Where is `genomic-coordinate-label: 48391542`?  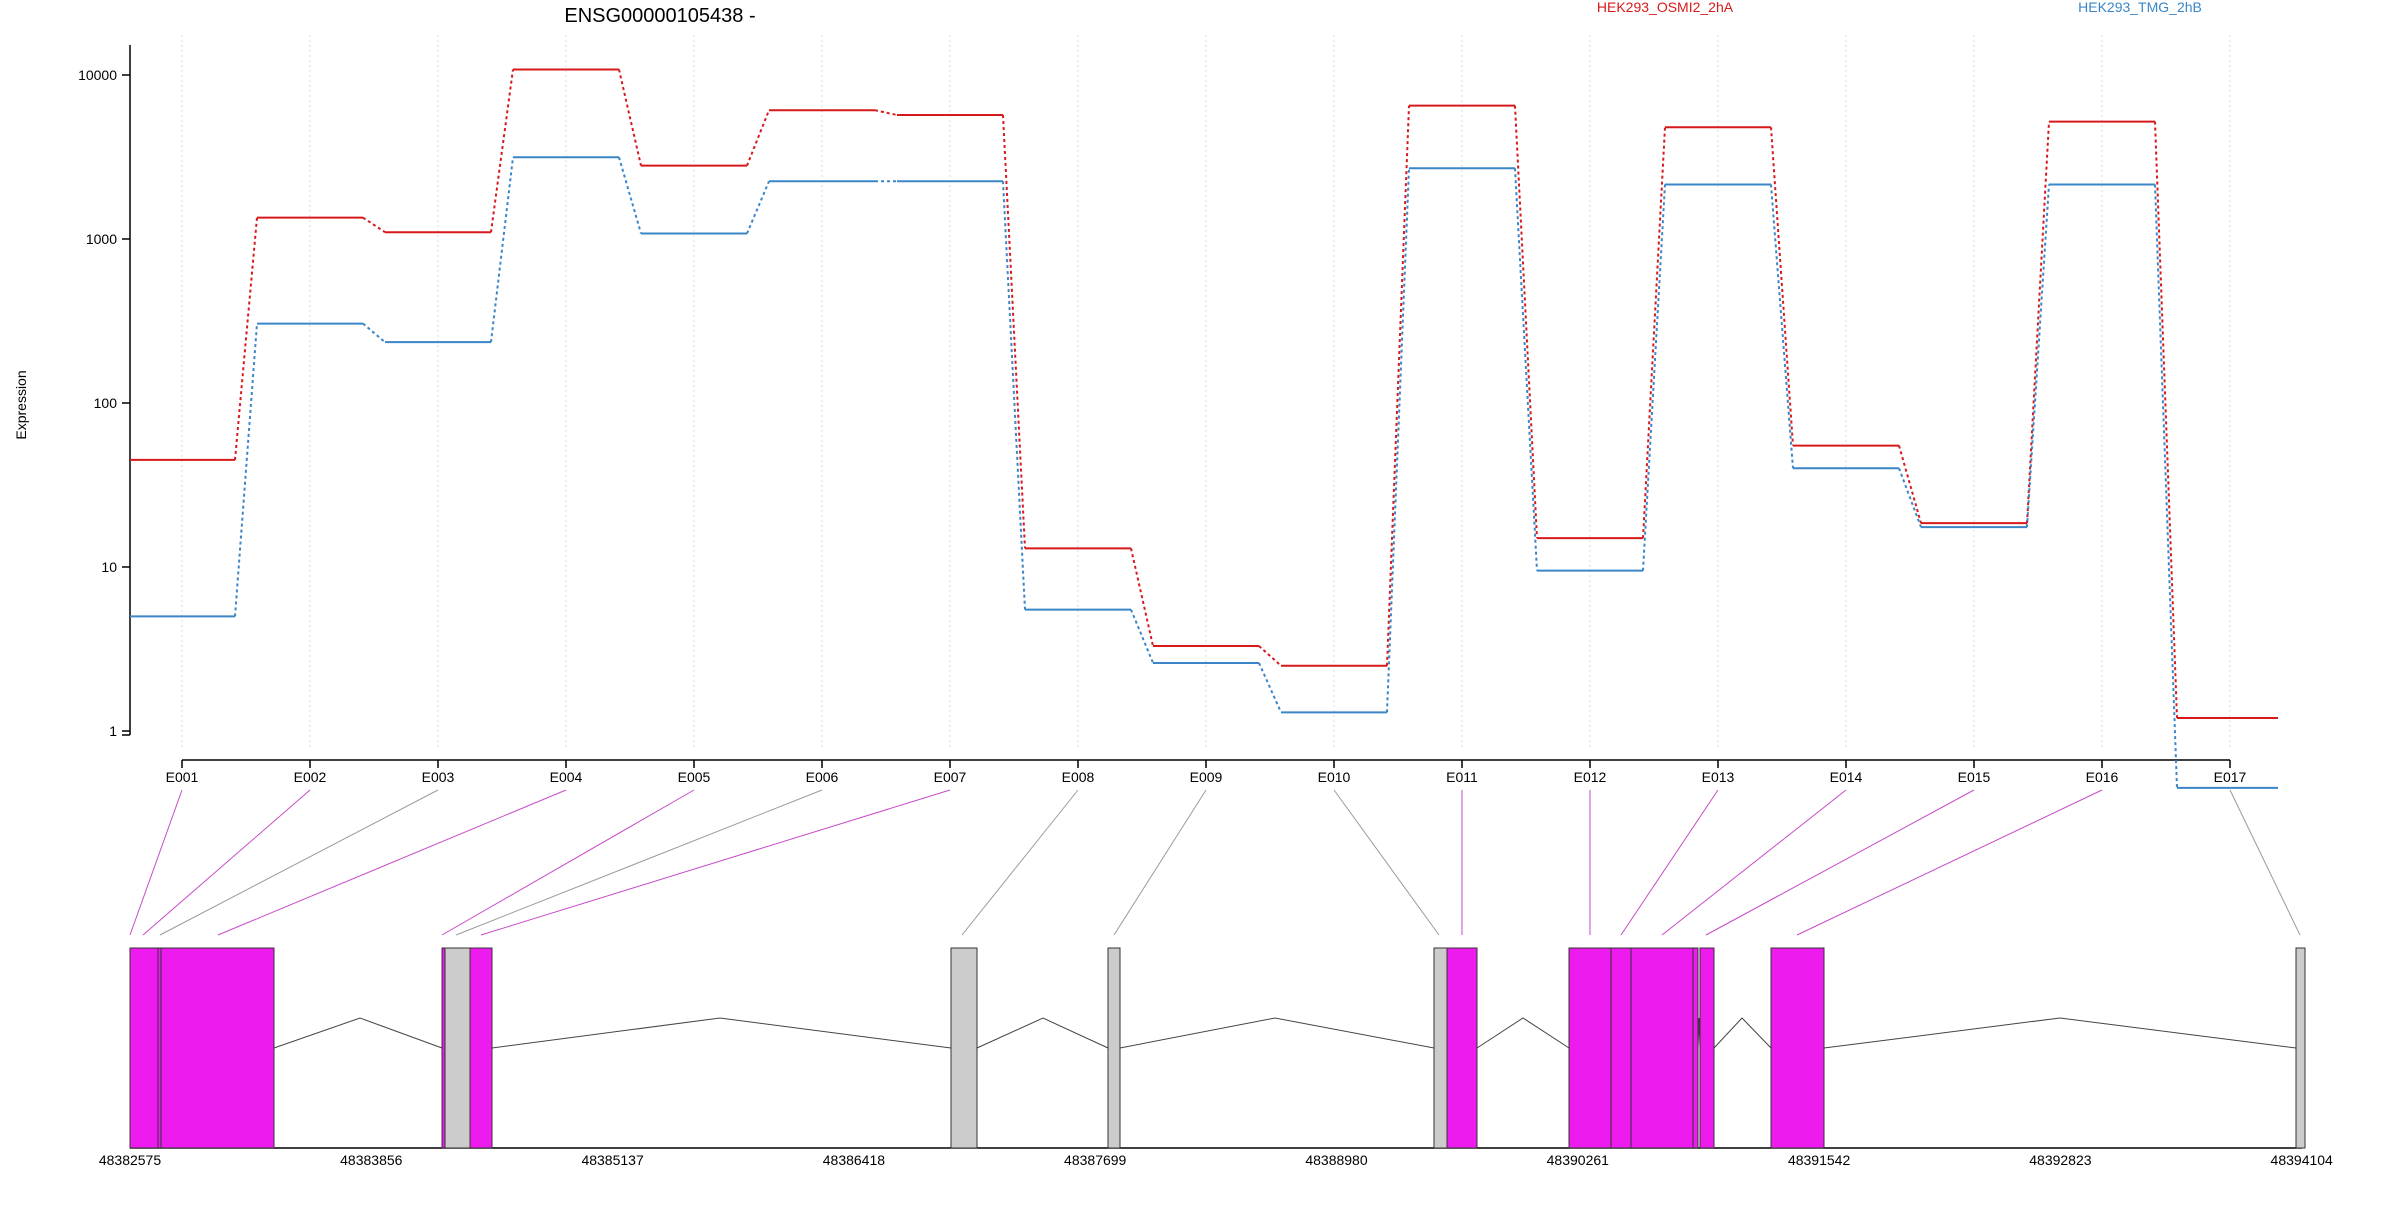 genomic-coordinate-label: 48391542 is located at coordinates (1819, 1160).